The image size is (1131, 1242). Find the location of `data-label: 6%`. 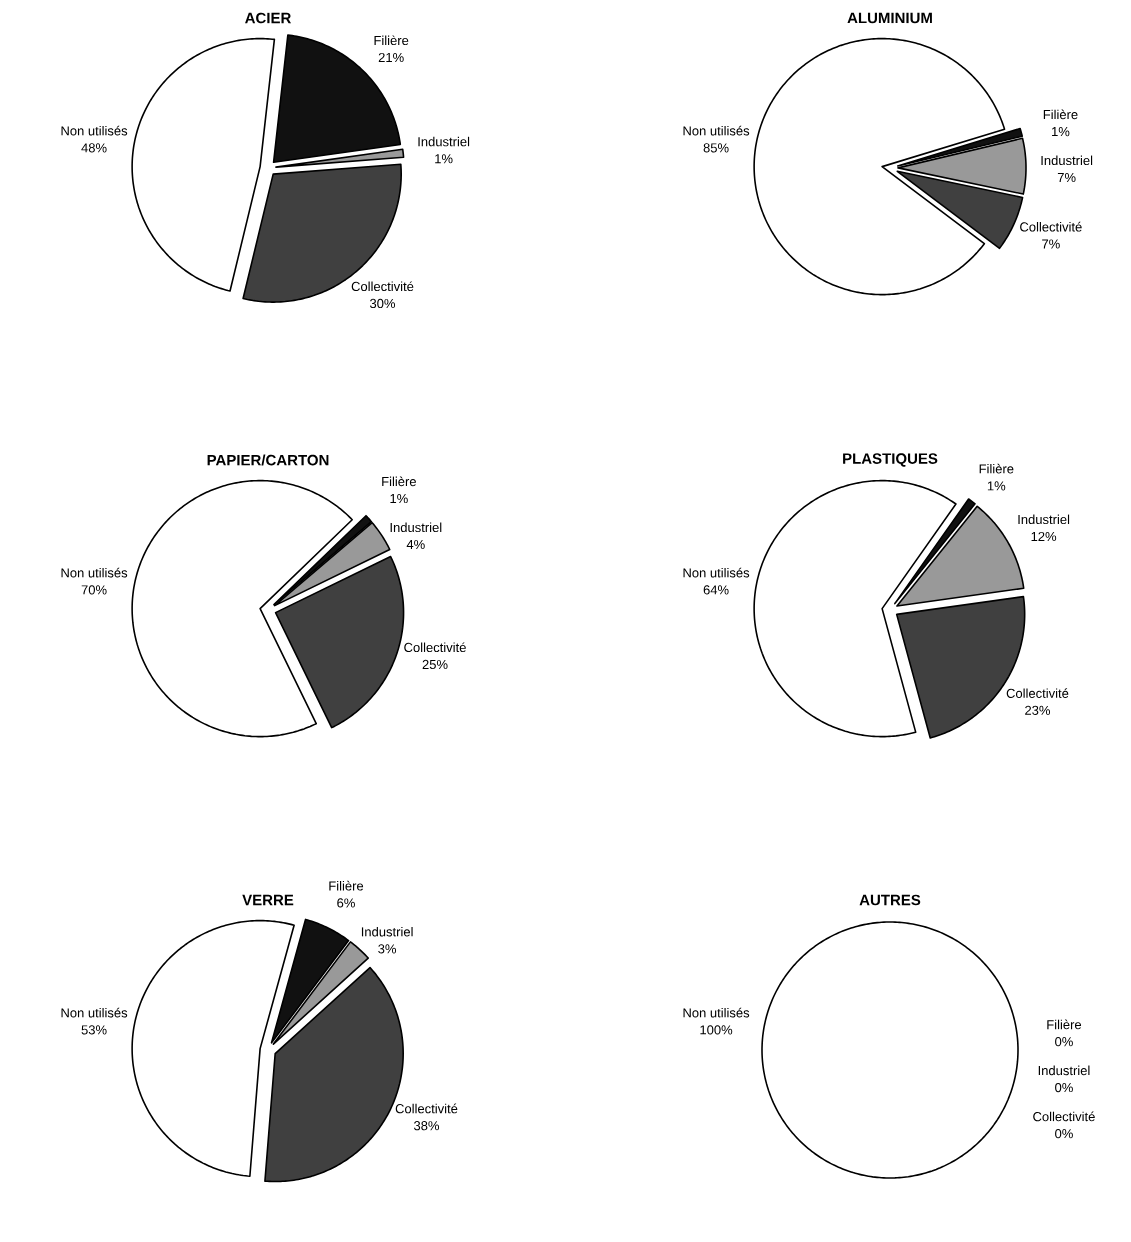

data-label: 6% is located at coordinates (346, 903).